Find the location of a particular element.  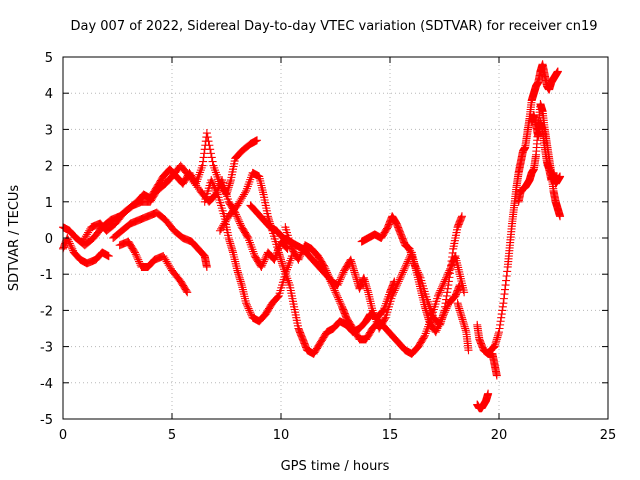

y-tick-label: 2 is located at coordinates (49, 167).